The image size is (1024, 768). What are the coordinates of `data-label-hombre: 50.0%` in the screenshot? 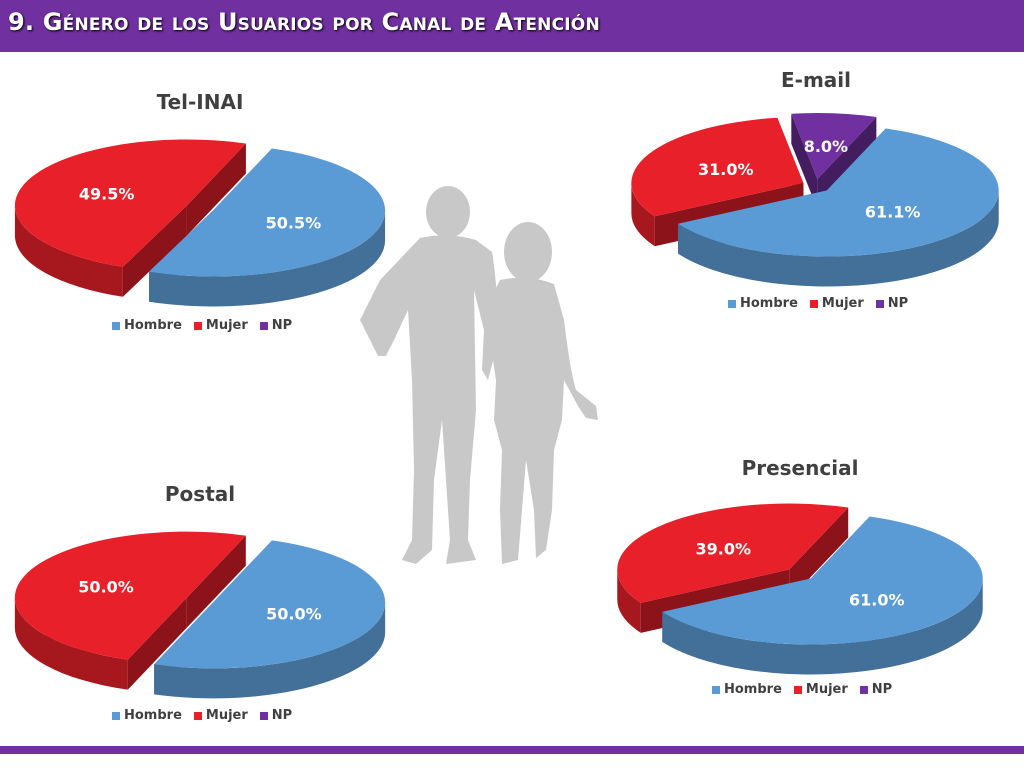 It's located at (294, 614).